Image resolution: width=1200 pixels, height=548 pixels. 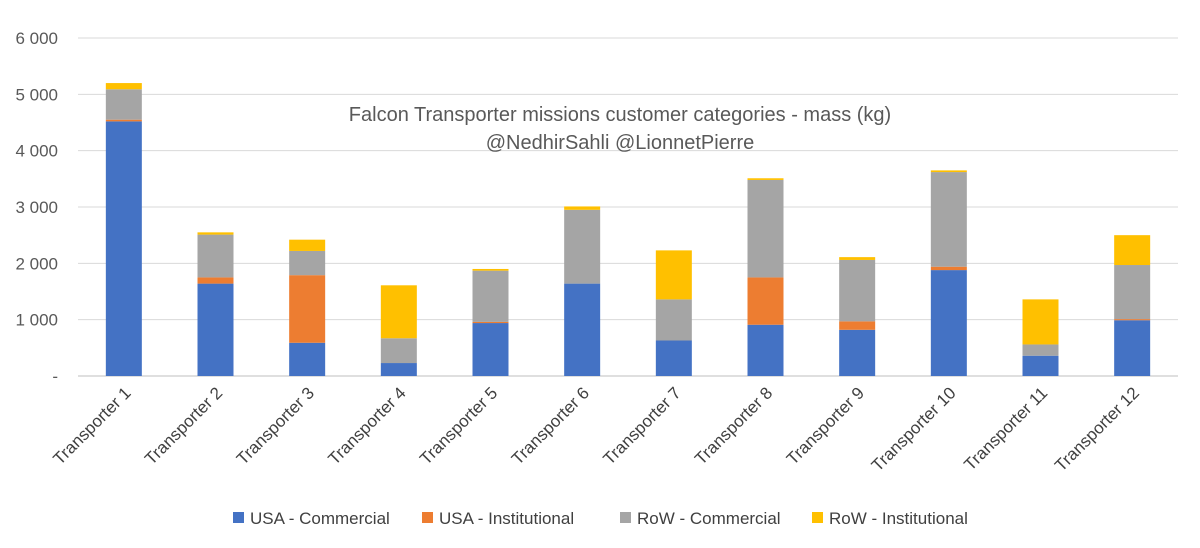 I want to click on y-tick-label: 3 000, so click(x=36, y=207).